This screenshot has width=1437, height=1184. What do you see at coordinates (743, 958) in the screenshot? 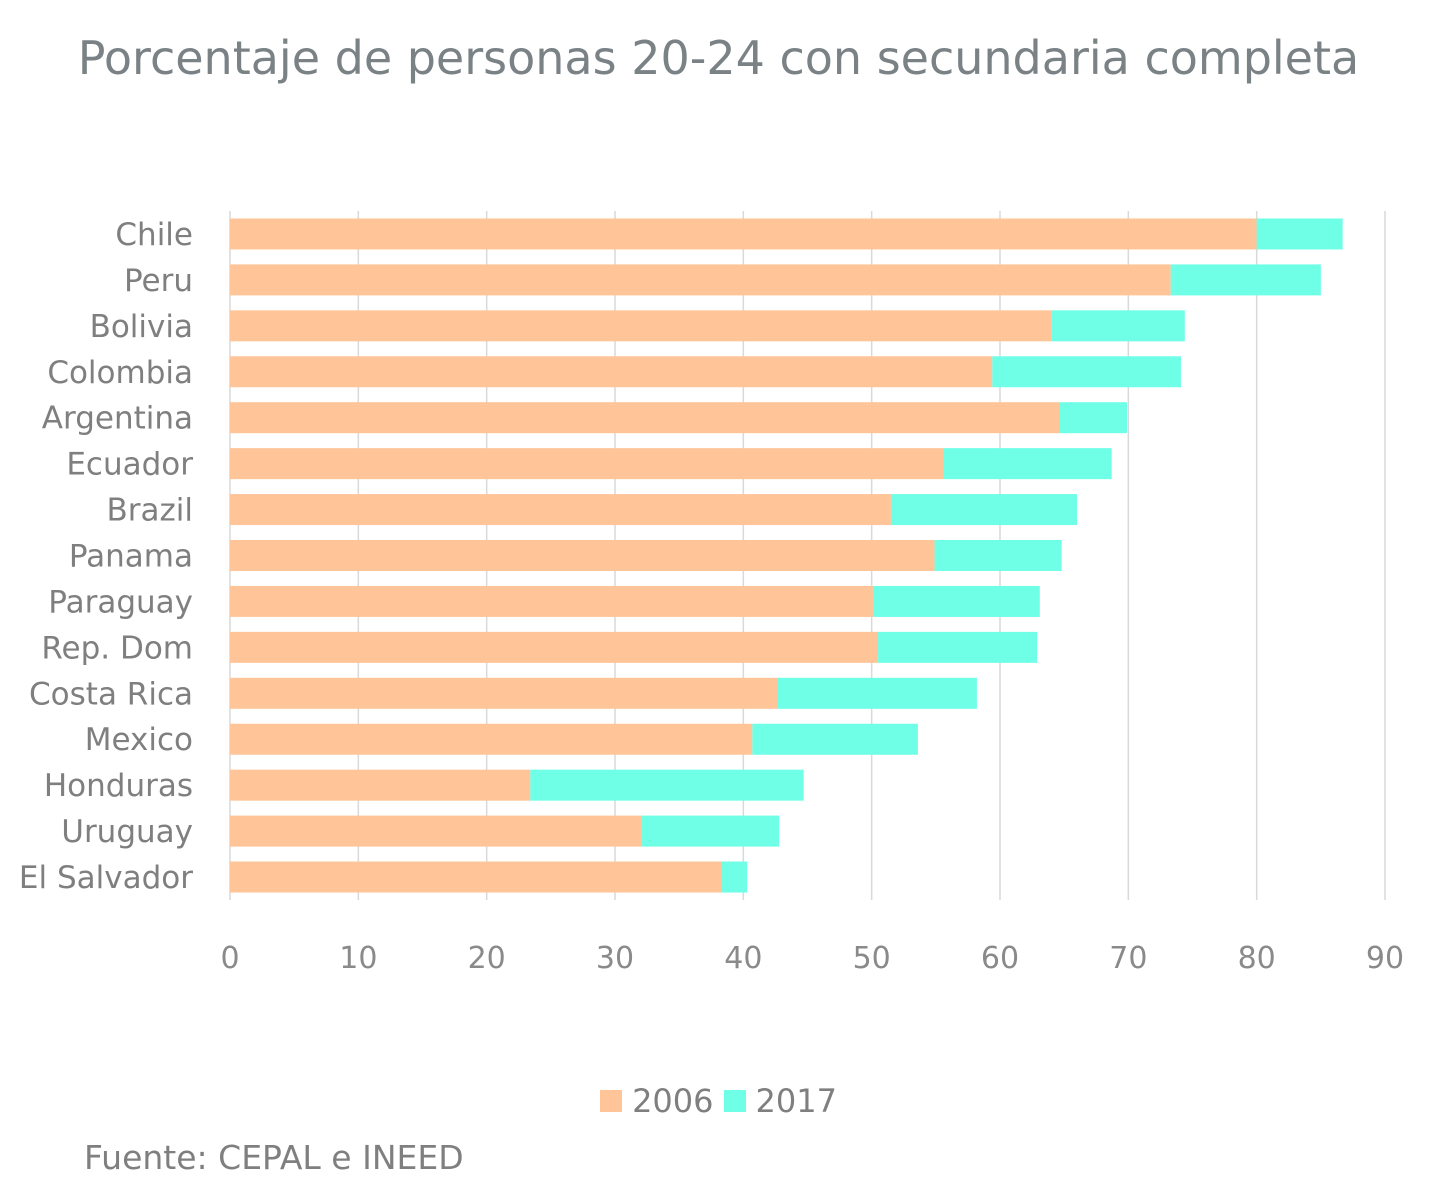
I see `x-tick-label: 40` at bounding box center [743, 958].